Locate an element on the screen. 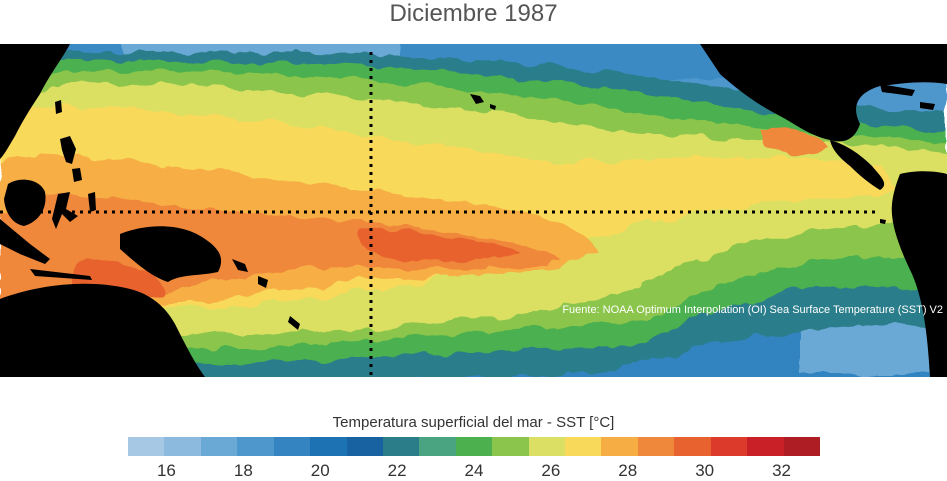  colorbar-tick-label: 22 is located at coordinates (397, 470).